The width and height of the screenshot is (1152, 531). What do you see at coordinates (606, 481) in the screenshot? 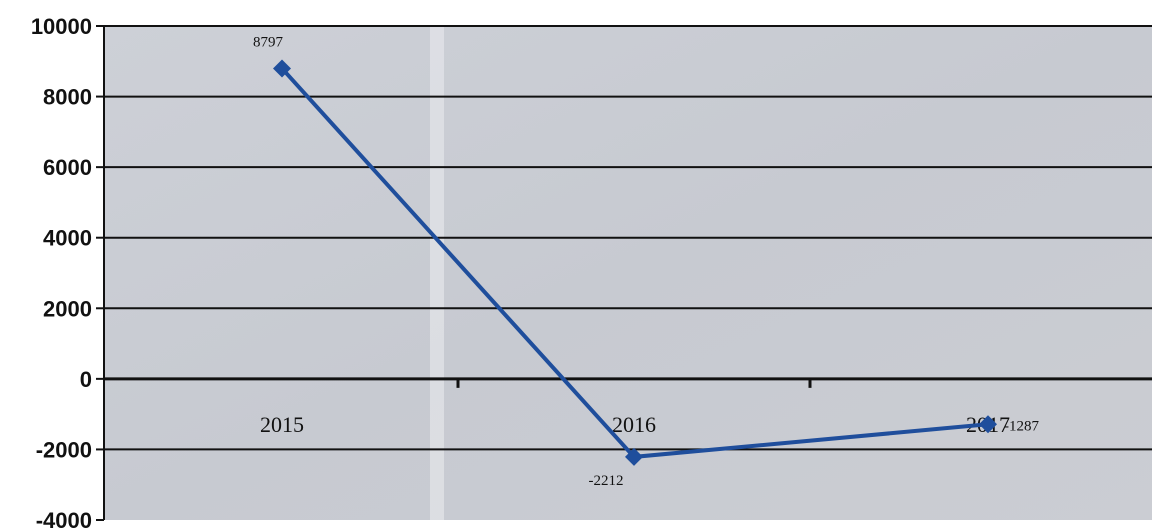
I see `data-label: -2212` at bounding box center [606, 481].